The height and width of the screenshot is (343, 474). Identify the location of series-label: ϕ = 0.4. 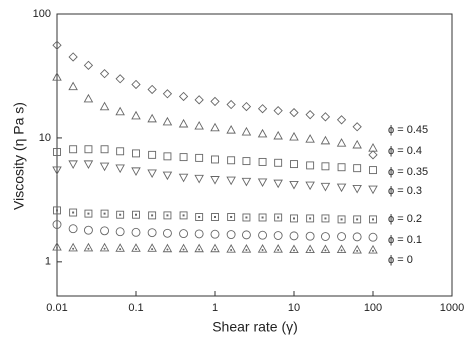
(405, 151).